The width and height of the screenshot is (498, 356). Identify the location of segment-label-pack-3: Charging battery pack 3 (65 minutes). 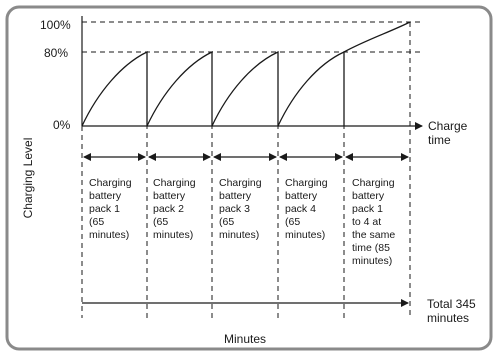
(242, 209).